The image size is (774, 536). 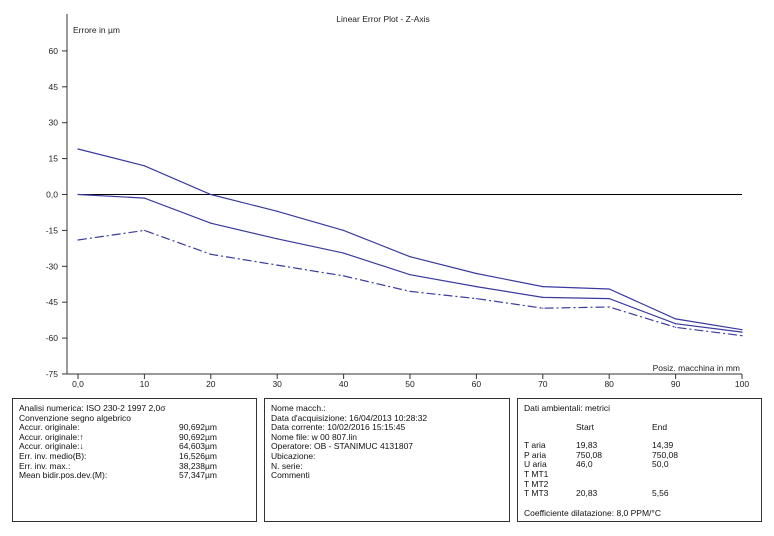 I want to click on y-tick-label: -75, so click(x=52, y=374).